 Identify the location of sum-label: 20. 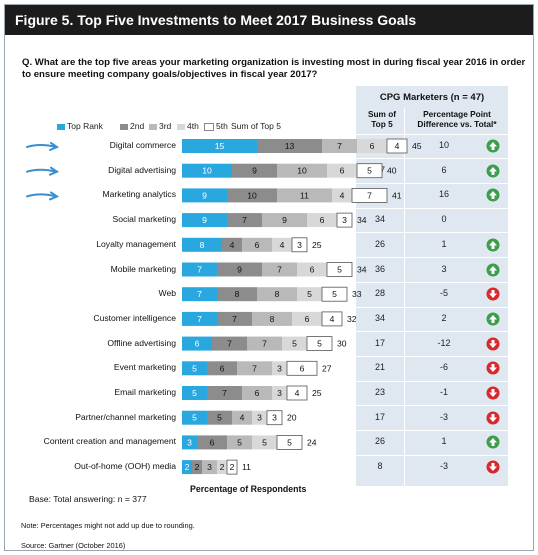
(292, 418).